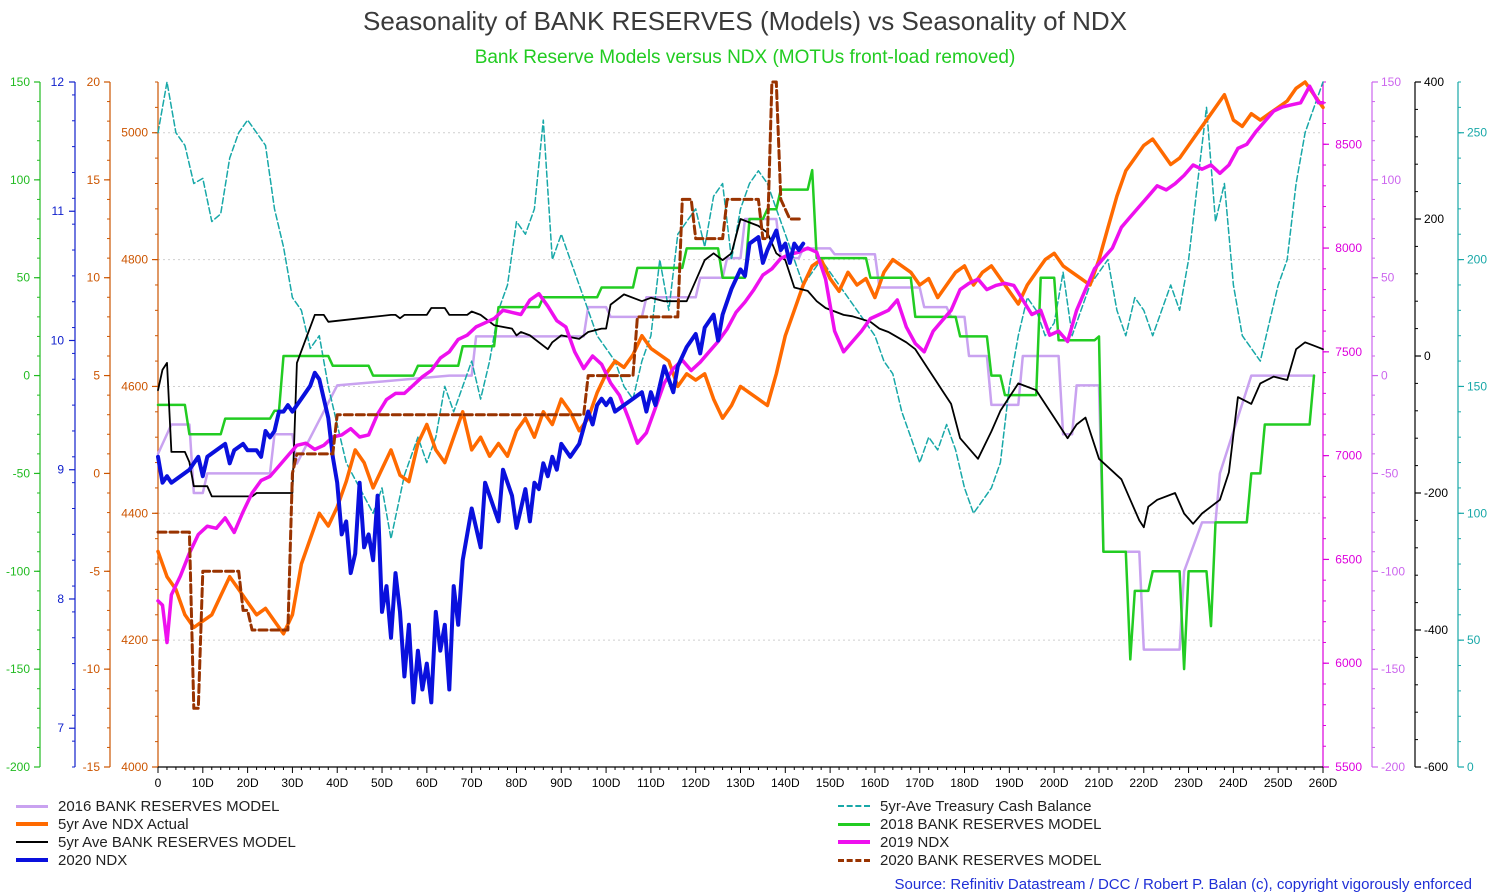 The width and height of the screenshot is (1490, 895). What do you see at coordinates (561, 783) in the screenshot?
I see `x-axis-tick-label: 90D` at bounding box center [561, 783].